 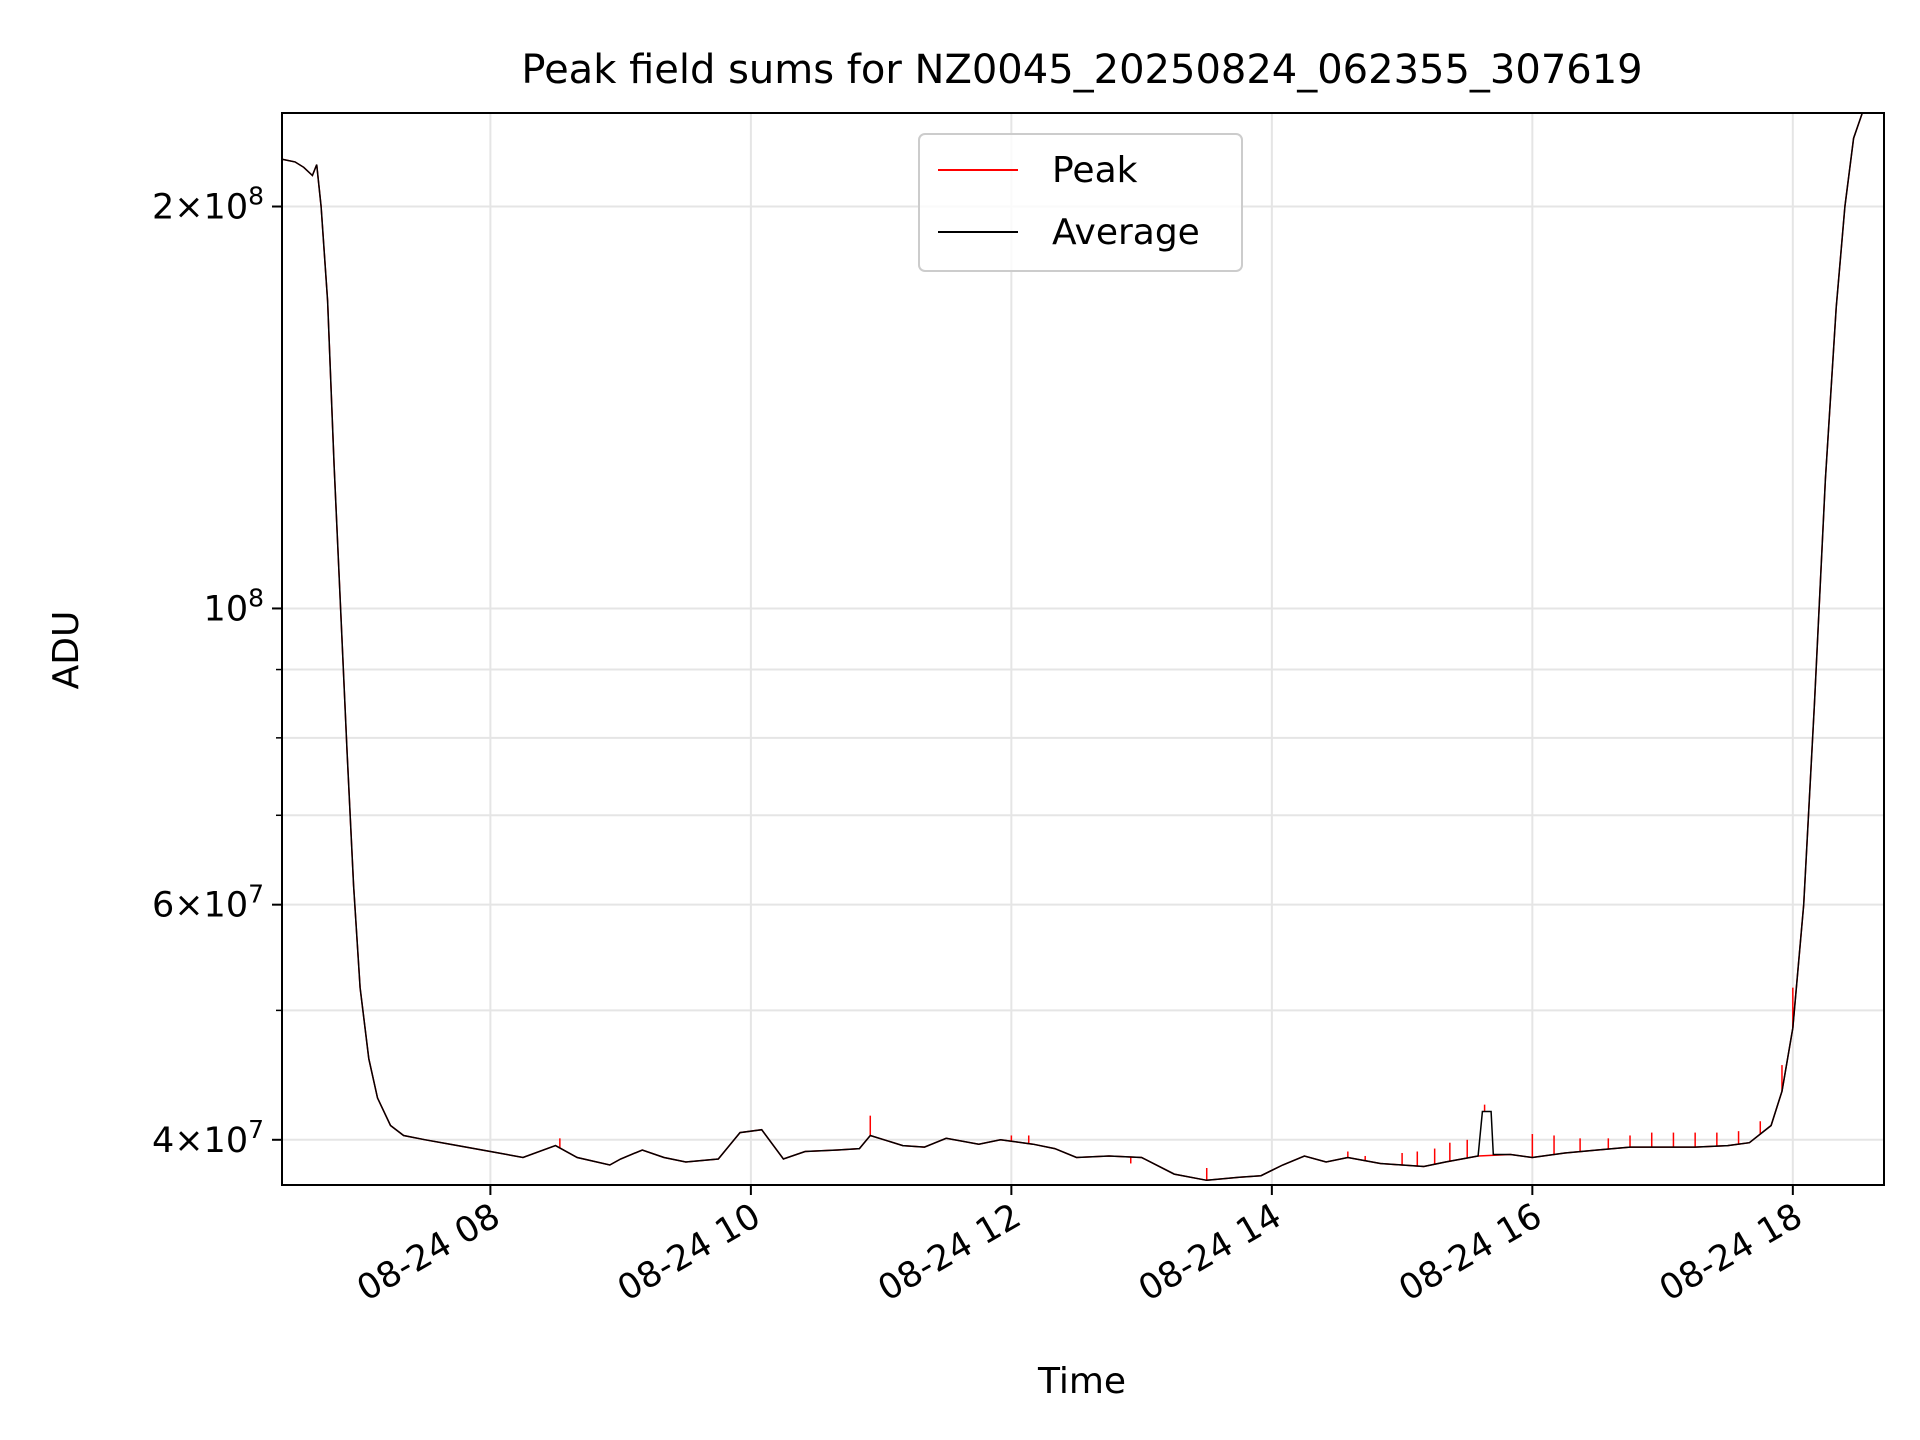 What do you see at coordinates (217, 671) in the screenshot?
I see `y-axis: 4×10⁷ 6×10⁷ 108 2×10⁸` at bounding box center [217, 671].